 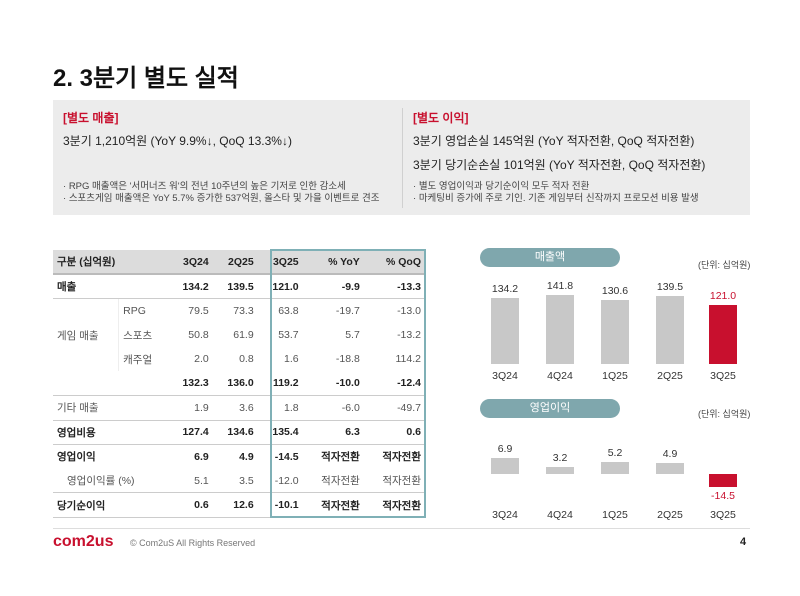 What do you see at coordinates (333, 287) in the screenshot?
I see `cell-value: -9.9` at bounding box center [333, 287].